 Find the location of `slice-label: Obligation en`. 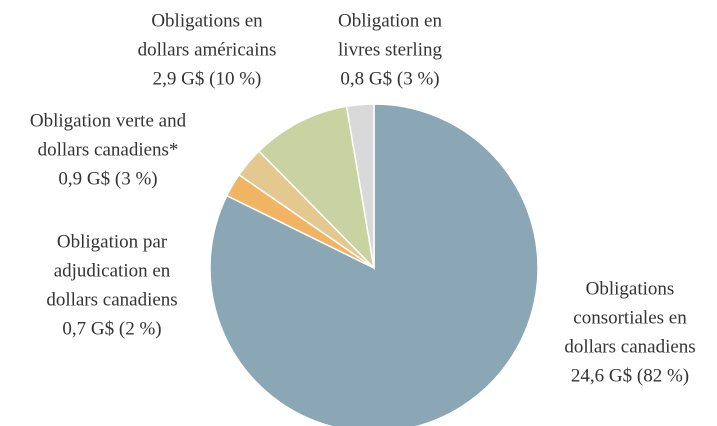

slice-label: Obligation en is located at coordinates (390, 20).